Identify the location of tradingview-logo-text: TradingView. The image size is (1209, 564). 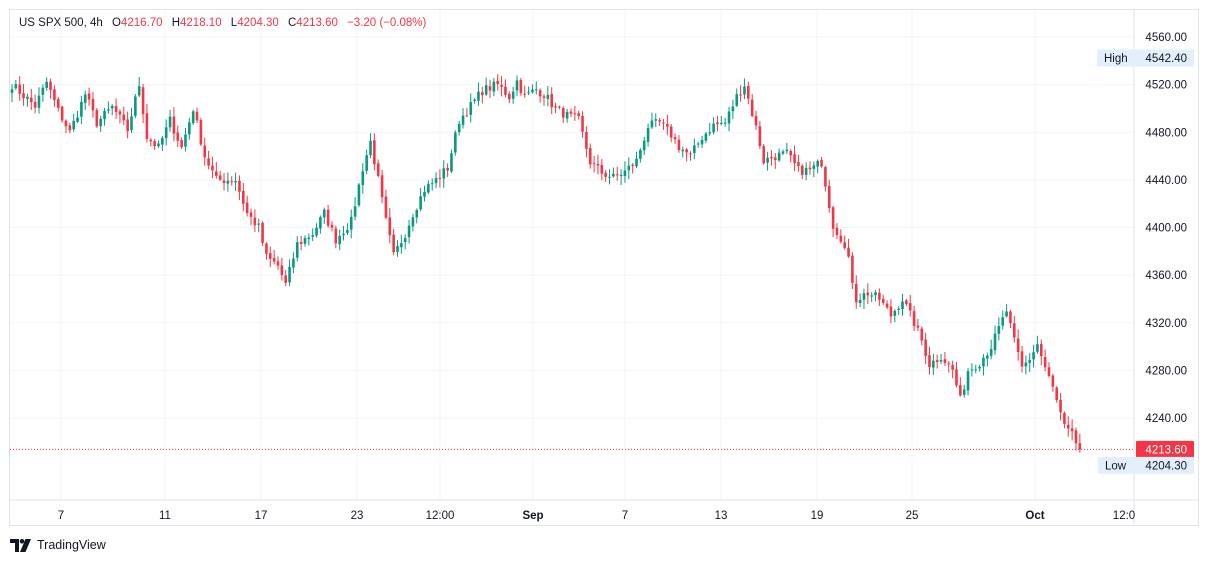
(71, 545).